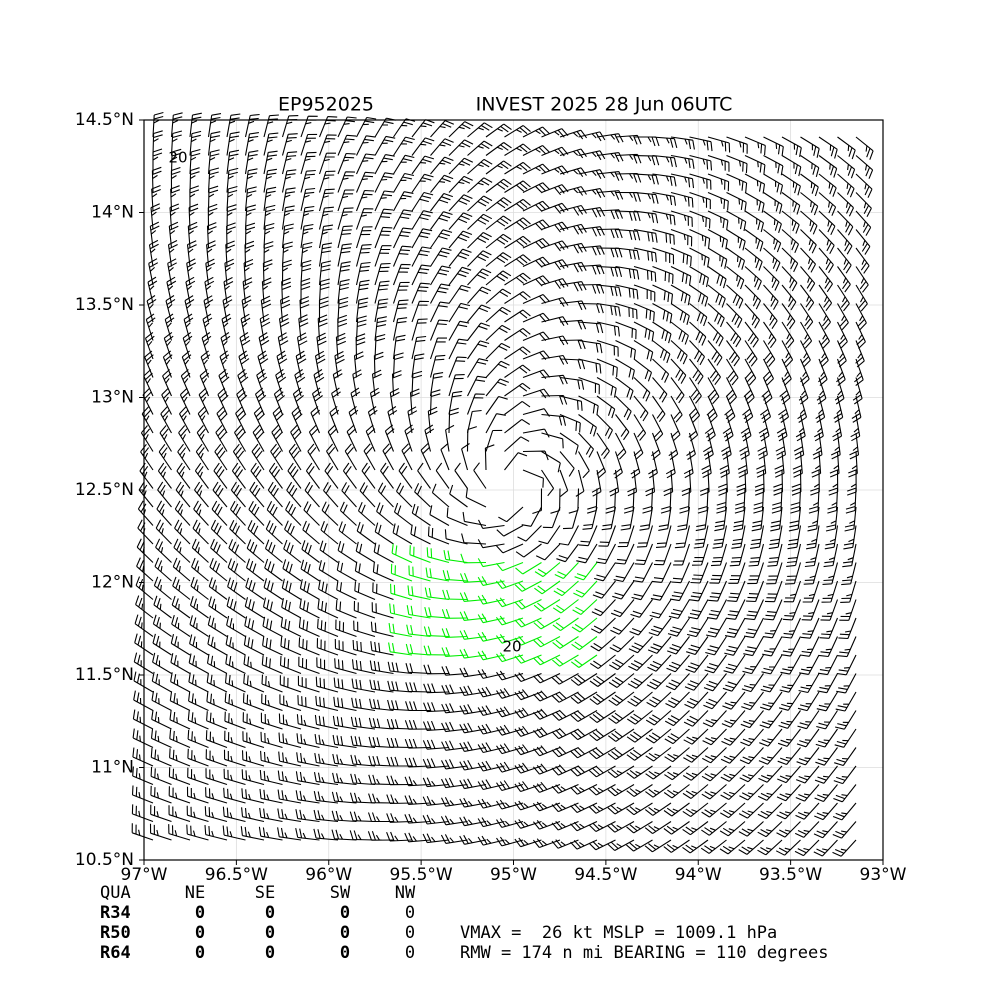 The width and height of the screenshot is (1000, 1000). What do you see at coordinates (618, 933) in the screenshot?
I see `storm-info: VMAX = 26 kt MSLP = 1009.1 hPa` at bounding box center [618, 933].